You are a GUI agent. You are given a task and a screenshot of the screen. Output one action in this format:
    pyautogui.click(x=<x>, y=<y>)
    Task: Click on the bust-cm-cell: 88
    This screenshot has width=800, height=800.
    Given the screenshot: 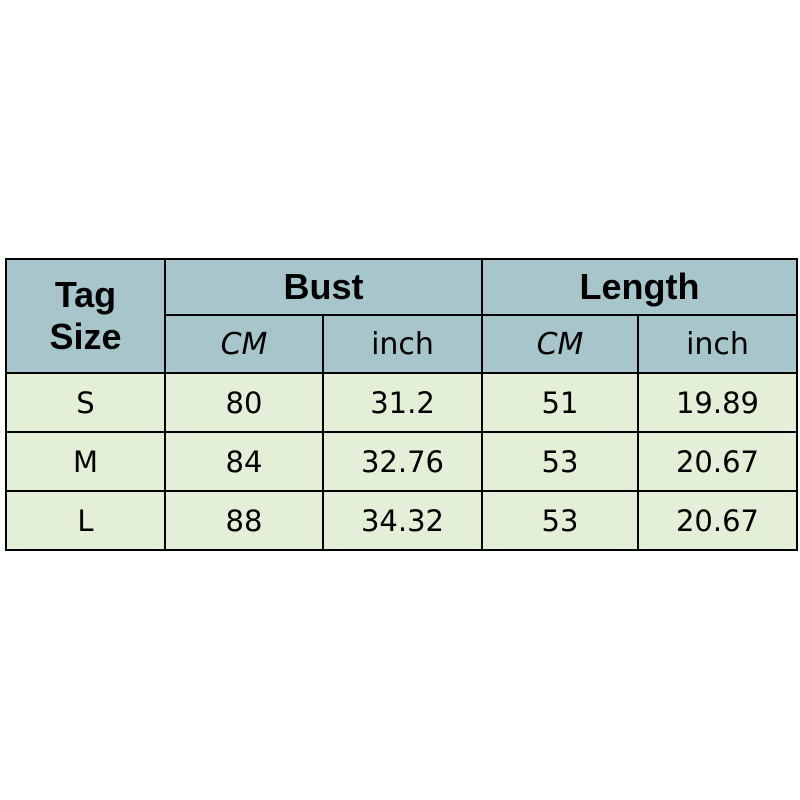 What is the action you would take?
    pyautogui.click(x=244, y=520)
    